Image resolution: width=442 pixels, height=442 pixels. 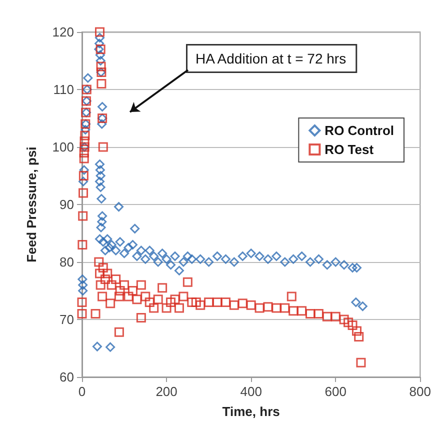 I want to click on x-tick-label: 800, so click(x=420, y=391).